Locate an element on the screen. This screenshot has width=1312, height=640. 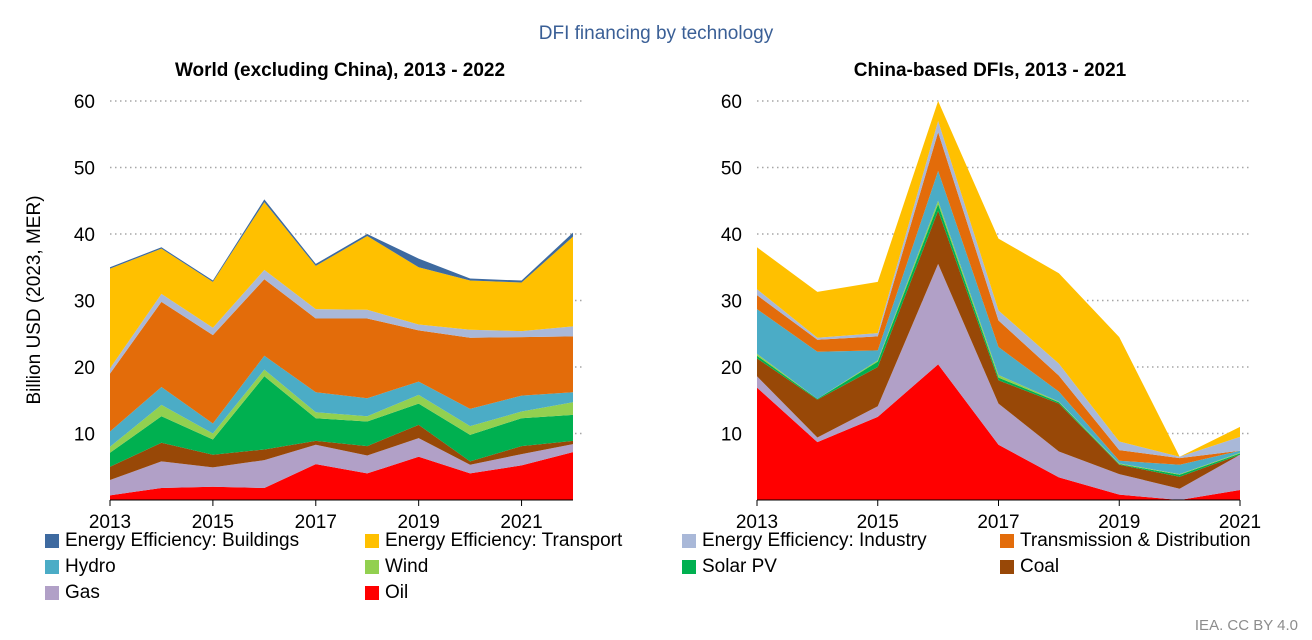
area-gas is located at coordinates (341, 467).